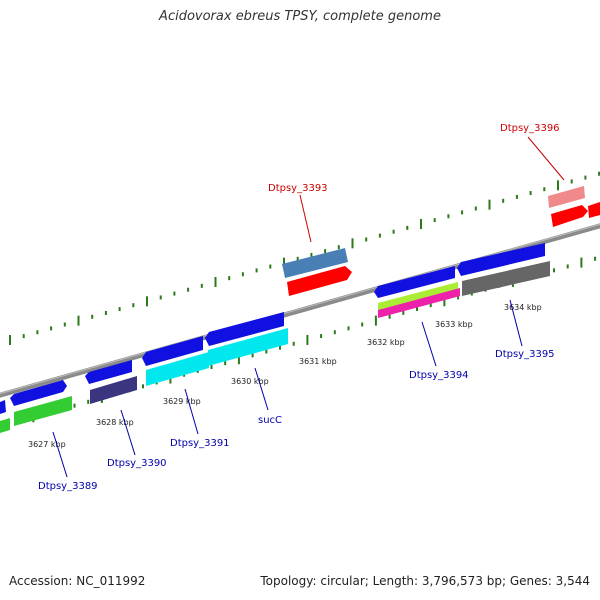  I want to click on kbp-label: 3627 kbp, so click(47, 444).